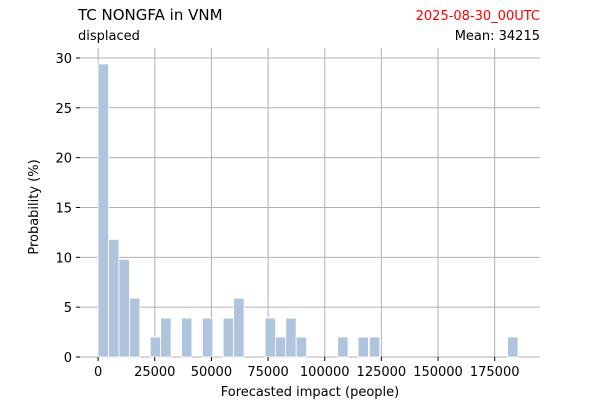 The width and height of the screenshot is (600, 400). What do you see at coordinates (63, 59) in the screenshot?
I see `y-tick-label: 30` at bounding box center [63, 59].